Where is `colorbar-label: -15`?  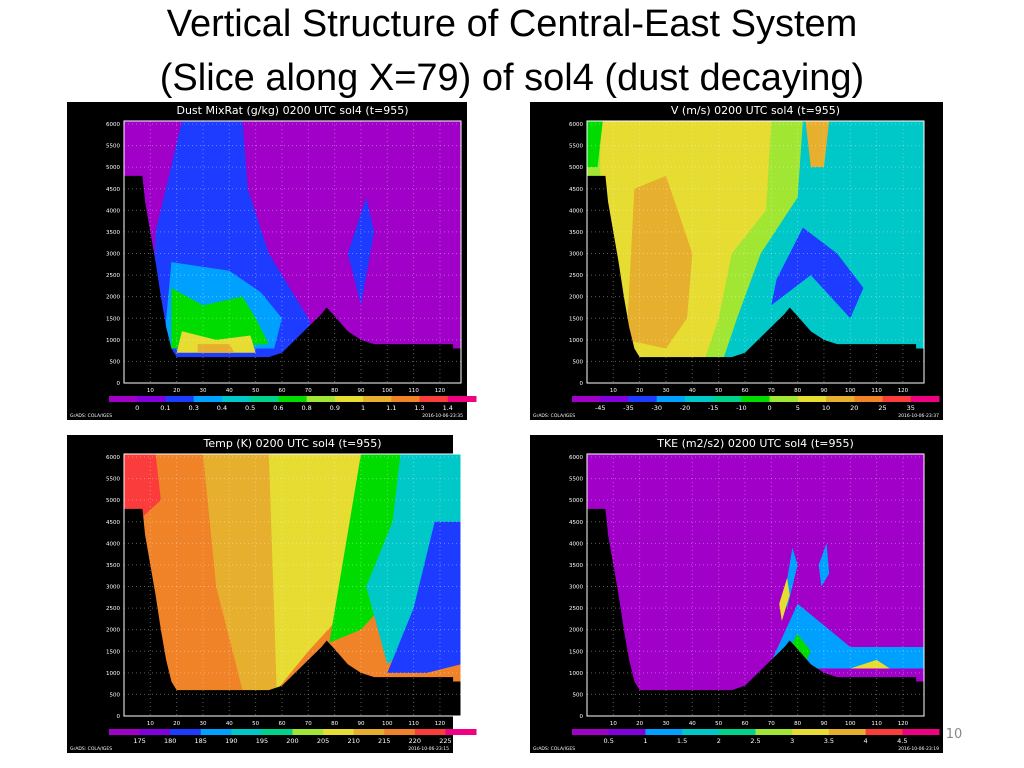 colorbar-label: -15 is located at coordinates (713, 408).